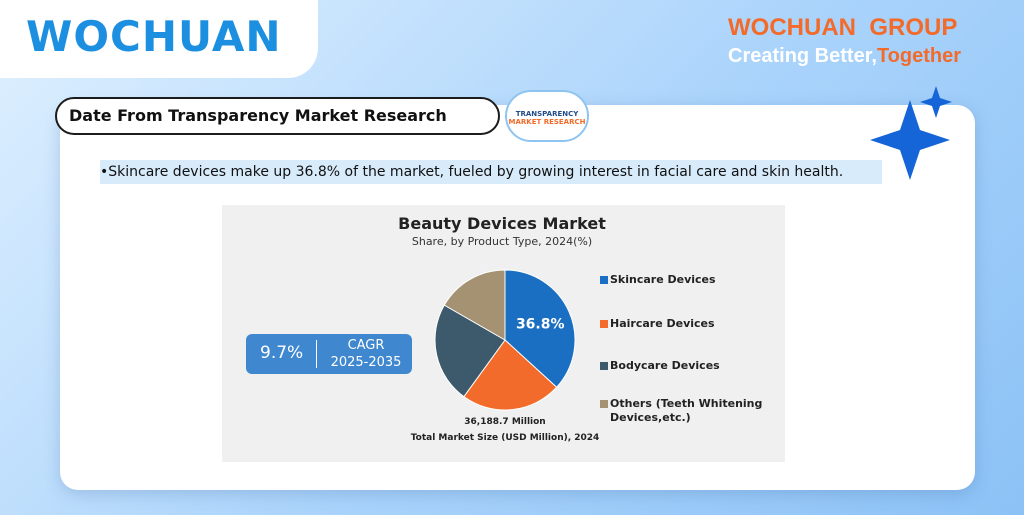  I want to click on legend-entry: Others (Teeth Whitening Devices,etc.), so click(692, 411).